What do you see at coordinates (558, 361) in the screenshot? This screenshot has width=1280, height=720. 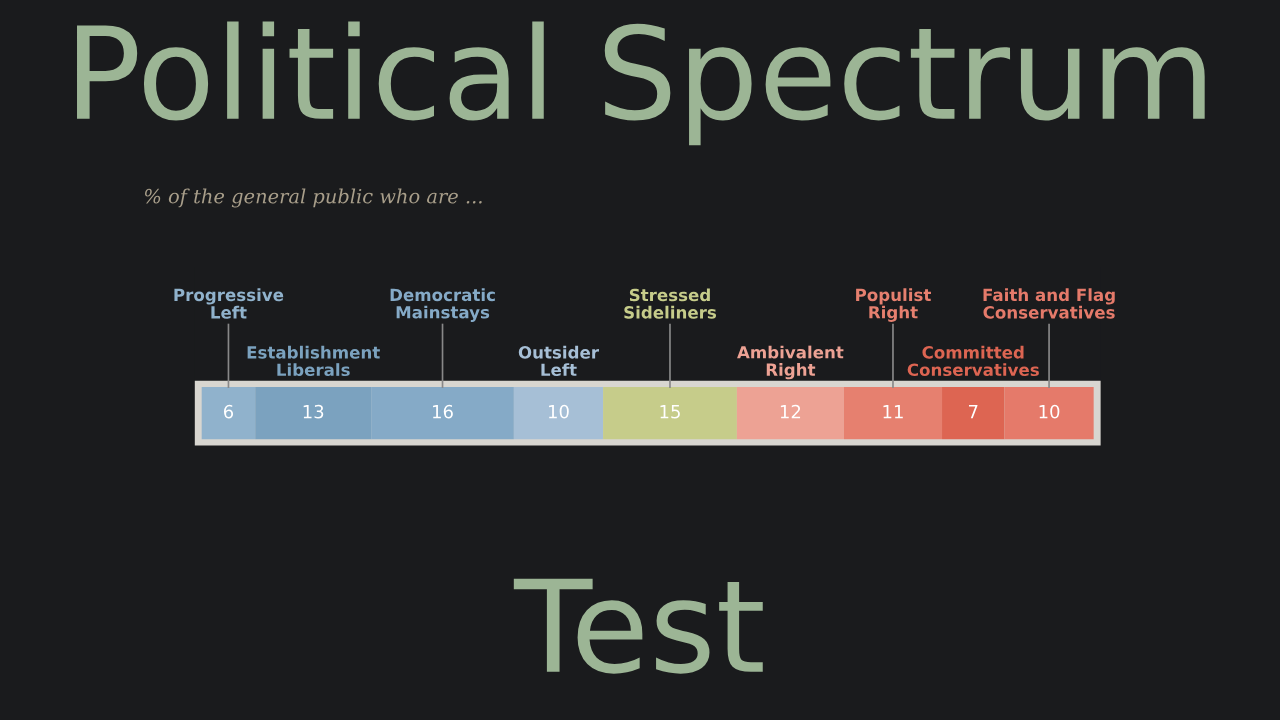 I see `series-label: Outsider Left` at bounding box center [558, 361].